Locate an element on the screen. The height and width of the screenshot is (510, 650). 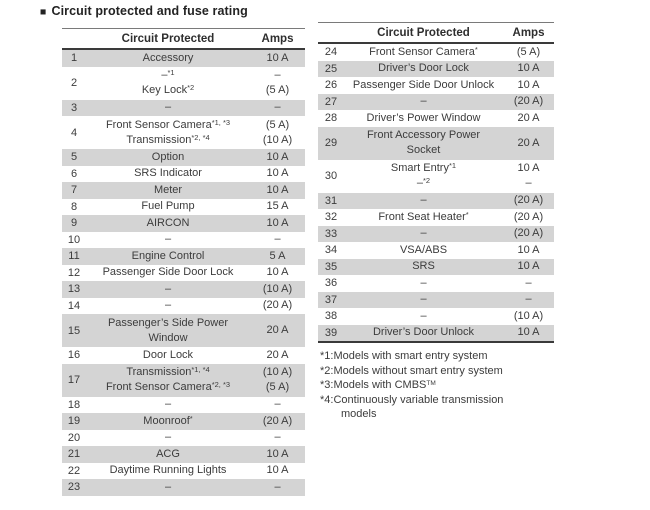
footnote-marker: *2 is located at coordinates (191, 87).